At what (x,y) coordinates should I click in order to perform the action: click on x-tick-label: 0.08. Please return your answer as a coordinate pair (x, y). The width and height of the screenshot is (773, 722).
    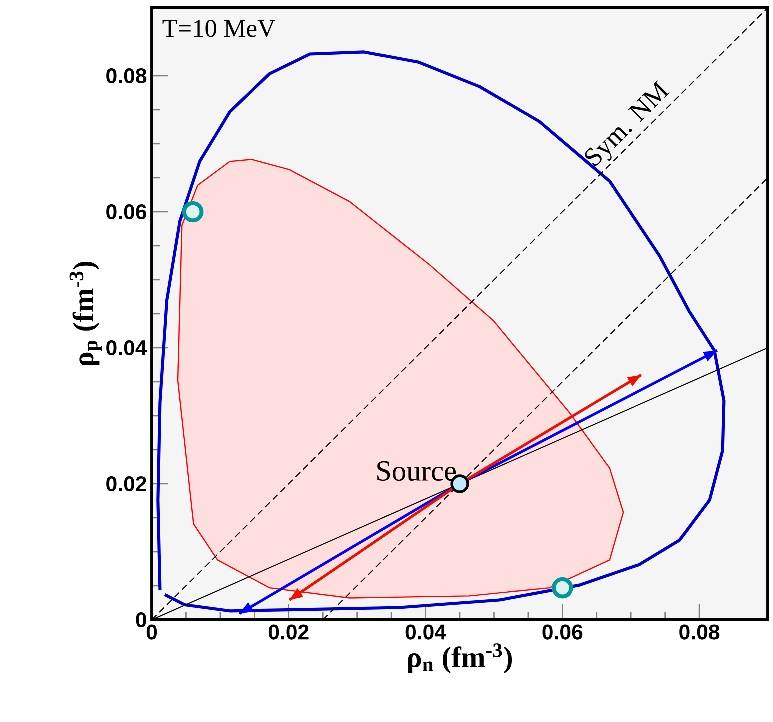
    Looking at the image, I should click on (700, 632).